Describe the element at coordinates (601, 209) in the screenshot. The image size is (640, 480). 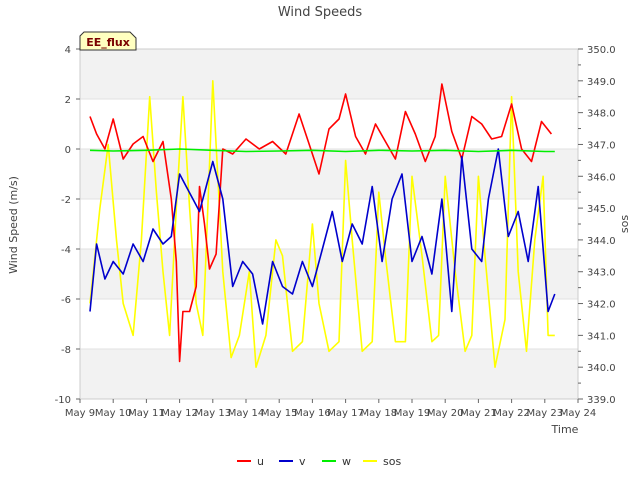
I see `y2-tick-label: 345.0` at that location.